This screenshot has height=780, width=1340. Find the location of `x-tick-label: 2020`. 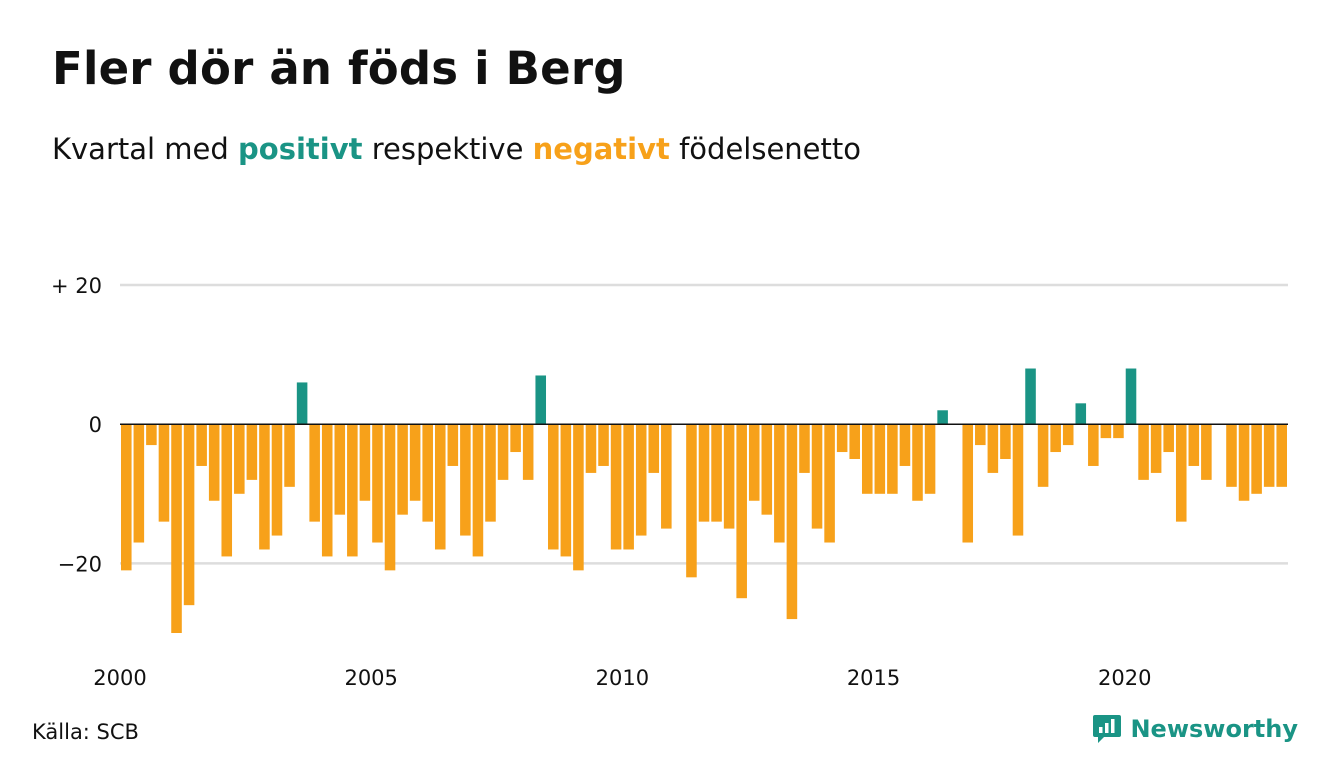

x-tick-label: 2020 is located at coordinates (1124, 678).